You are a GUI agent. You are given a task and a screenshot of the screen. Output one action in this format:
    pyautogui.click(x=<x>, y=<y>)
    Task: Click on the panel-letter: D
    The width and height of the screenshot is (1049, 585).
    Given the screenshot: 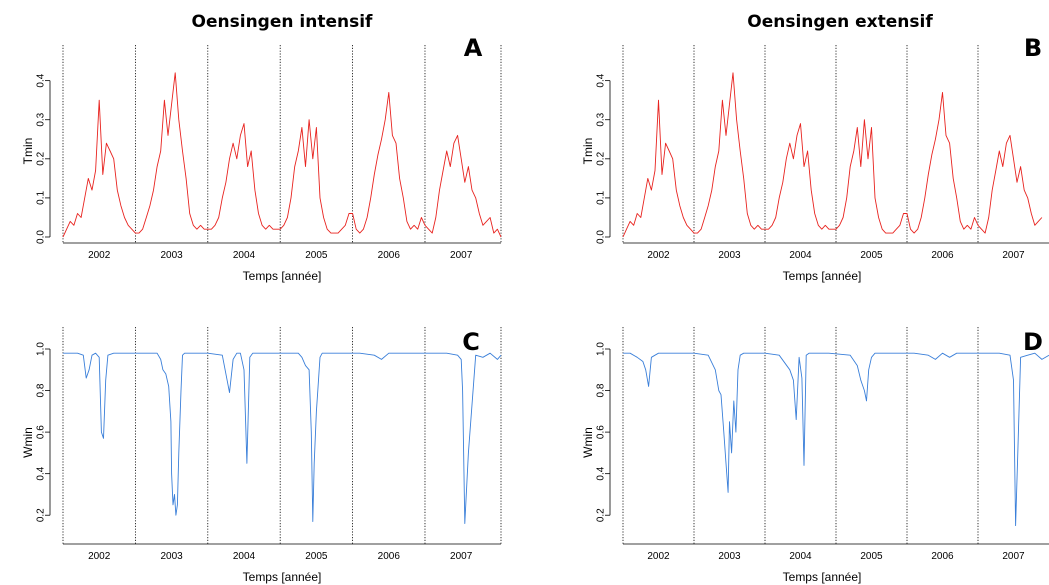 What is the action you would take?
    pyautogui.click(x=1033, y=342)
    